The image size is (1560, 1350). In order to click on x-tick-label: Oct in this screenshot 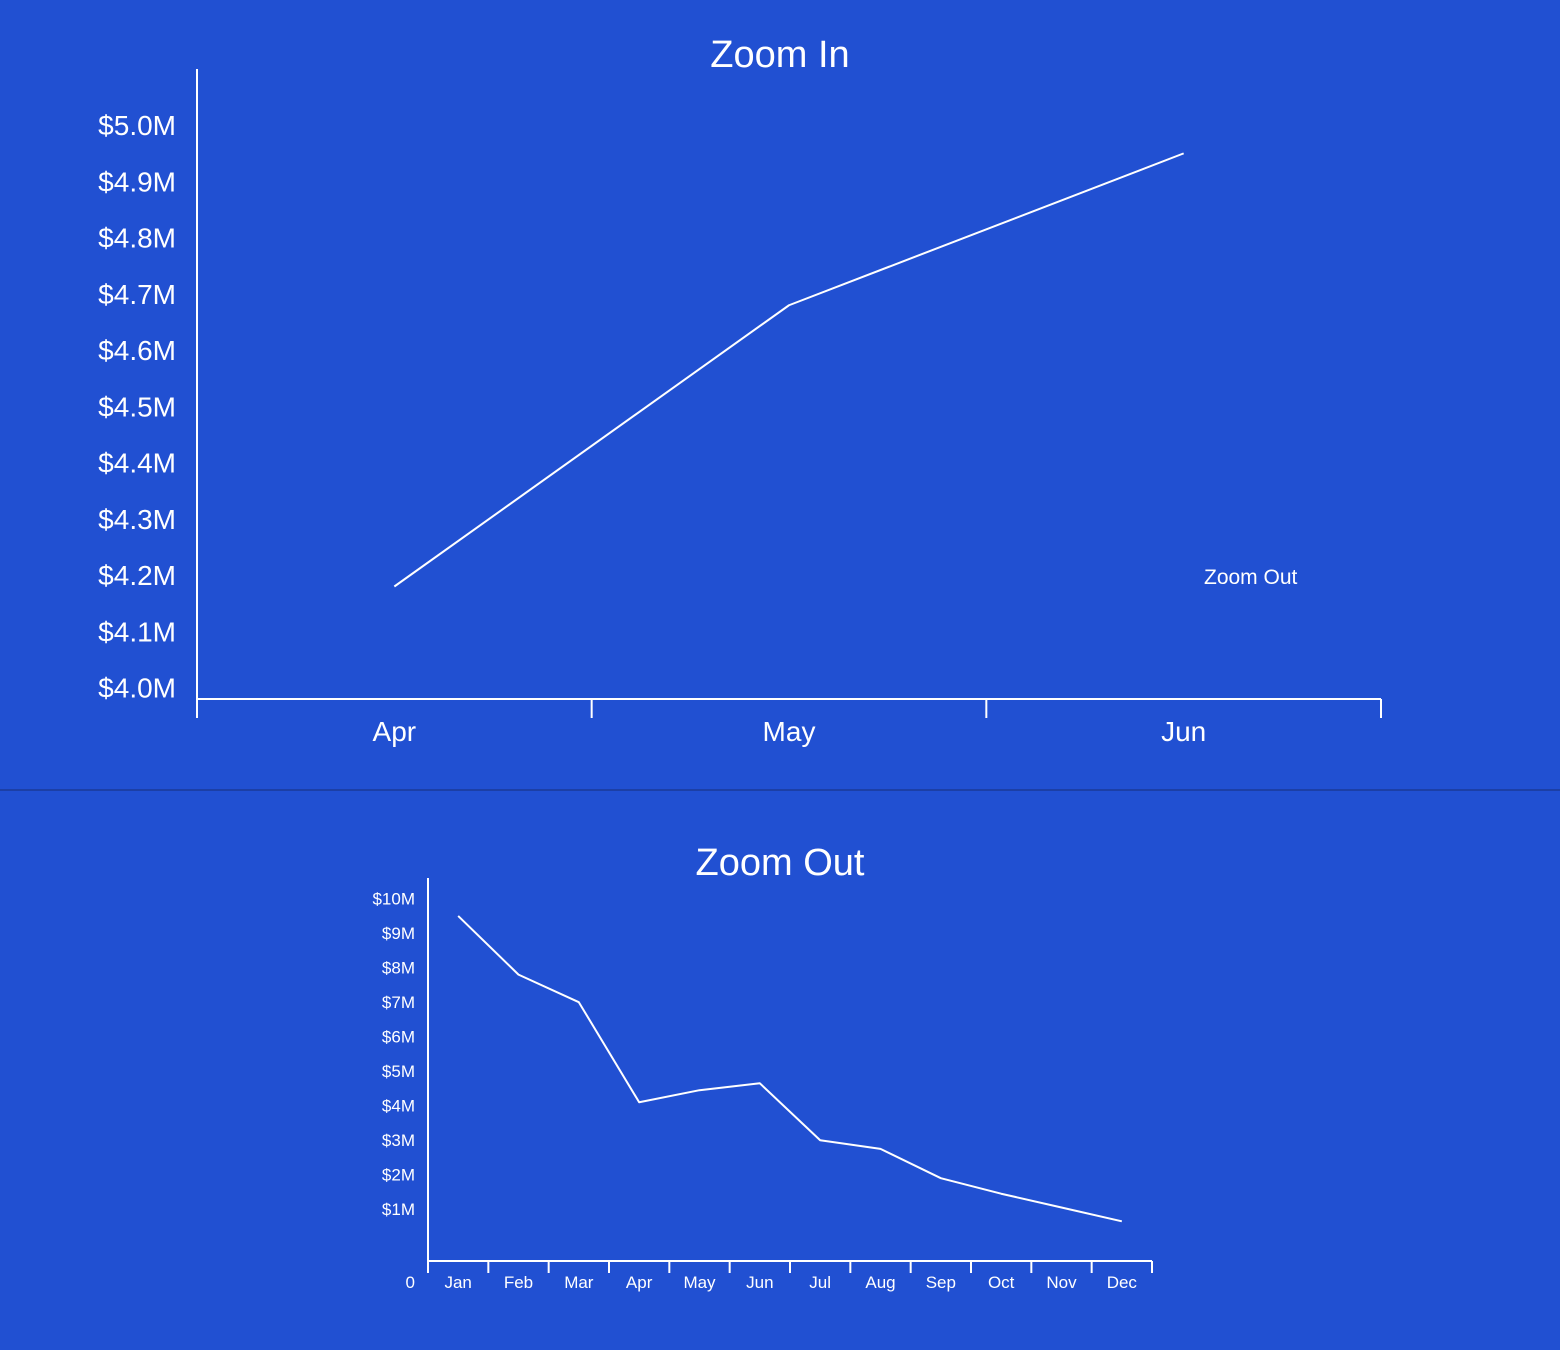, I will do `click(1001, 1282)`.